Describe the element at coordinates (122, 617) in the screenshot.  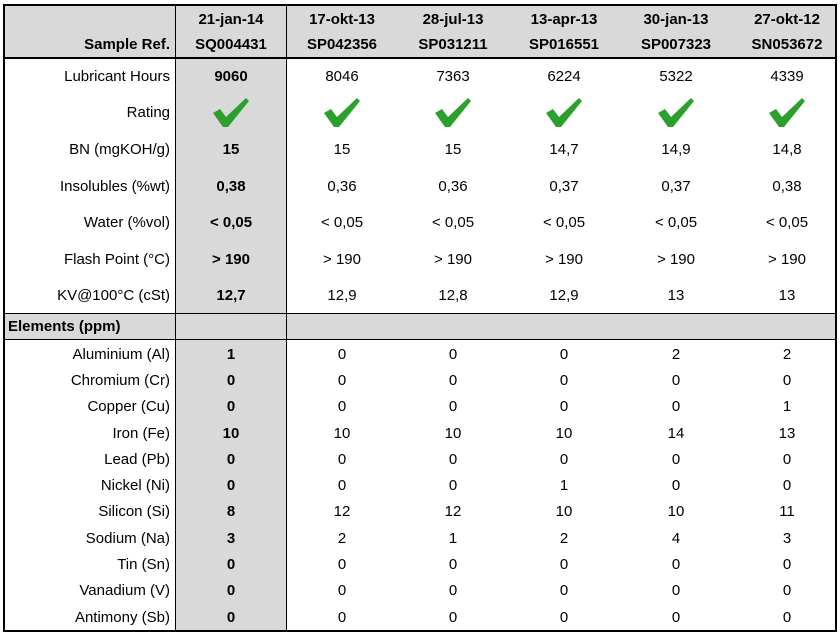
I see `element-label: Antimony (Sb)` at that location.